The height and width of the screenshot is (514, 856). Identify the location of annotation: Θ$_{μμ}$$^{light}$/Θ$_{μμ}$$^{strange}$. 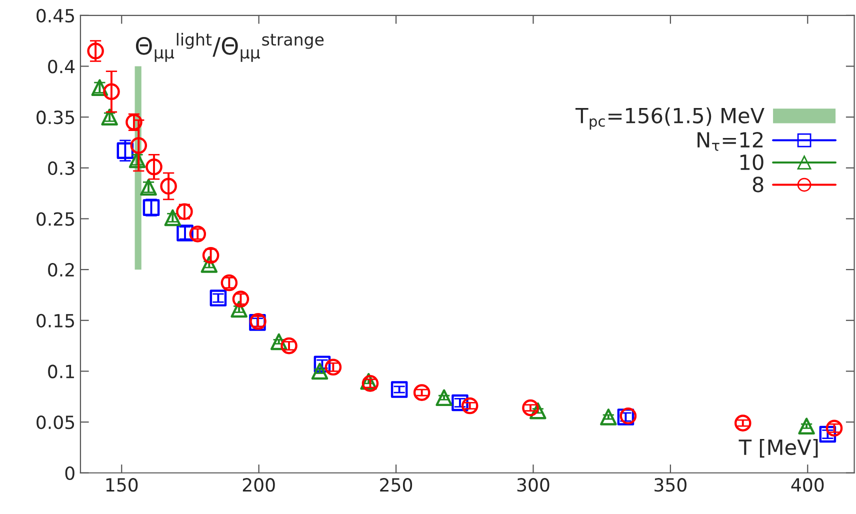
(230, 47).